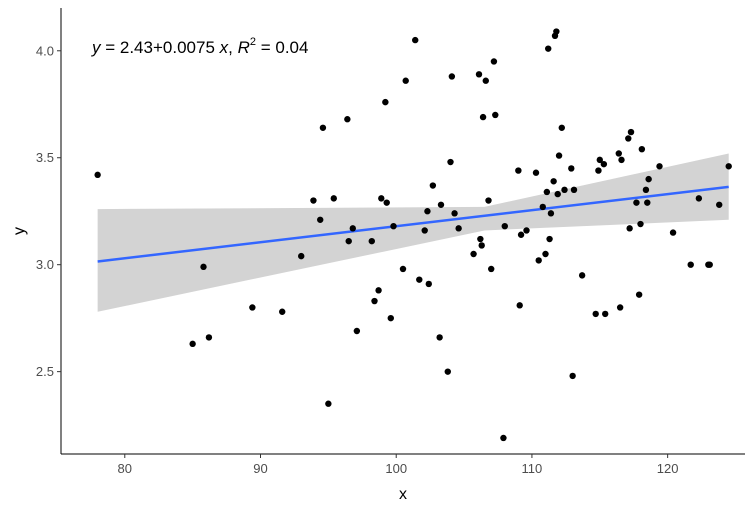  I want to click on y-tick-label: 3.0, so click(45, 264).